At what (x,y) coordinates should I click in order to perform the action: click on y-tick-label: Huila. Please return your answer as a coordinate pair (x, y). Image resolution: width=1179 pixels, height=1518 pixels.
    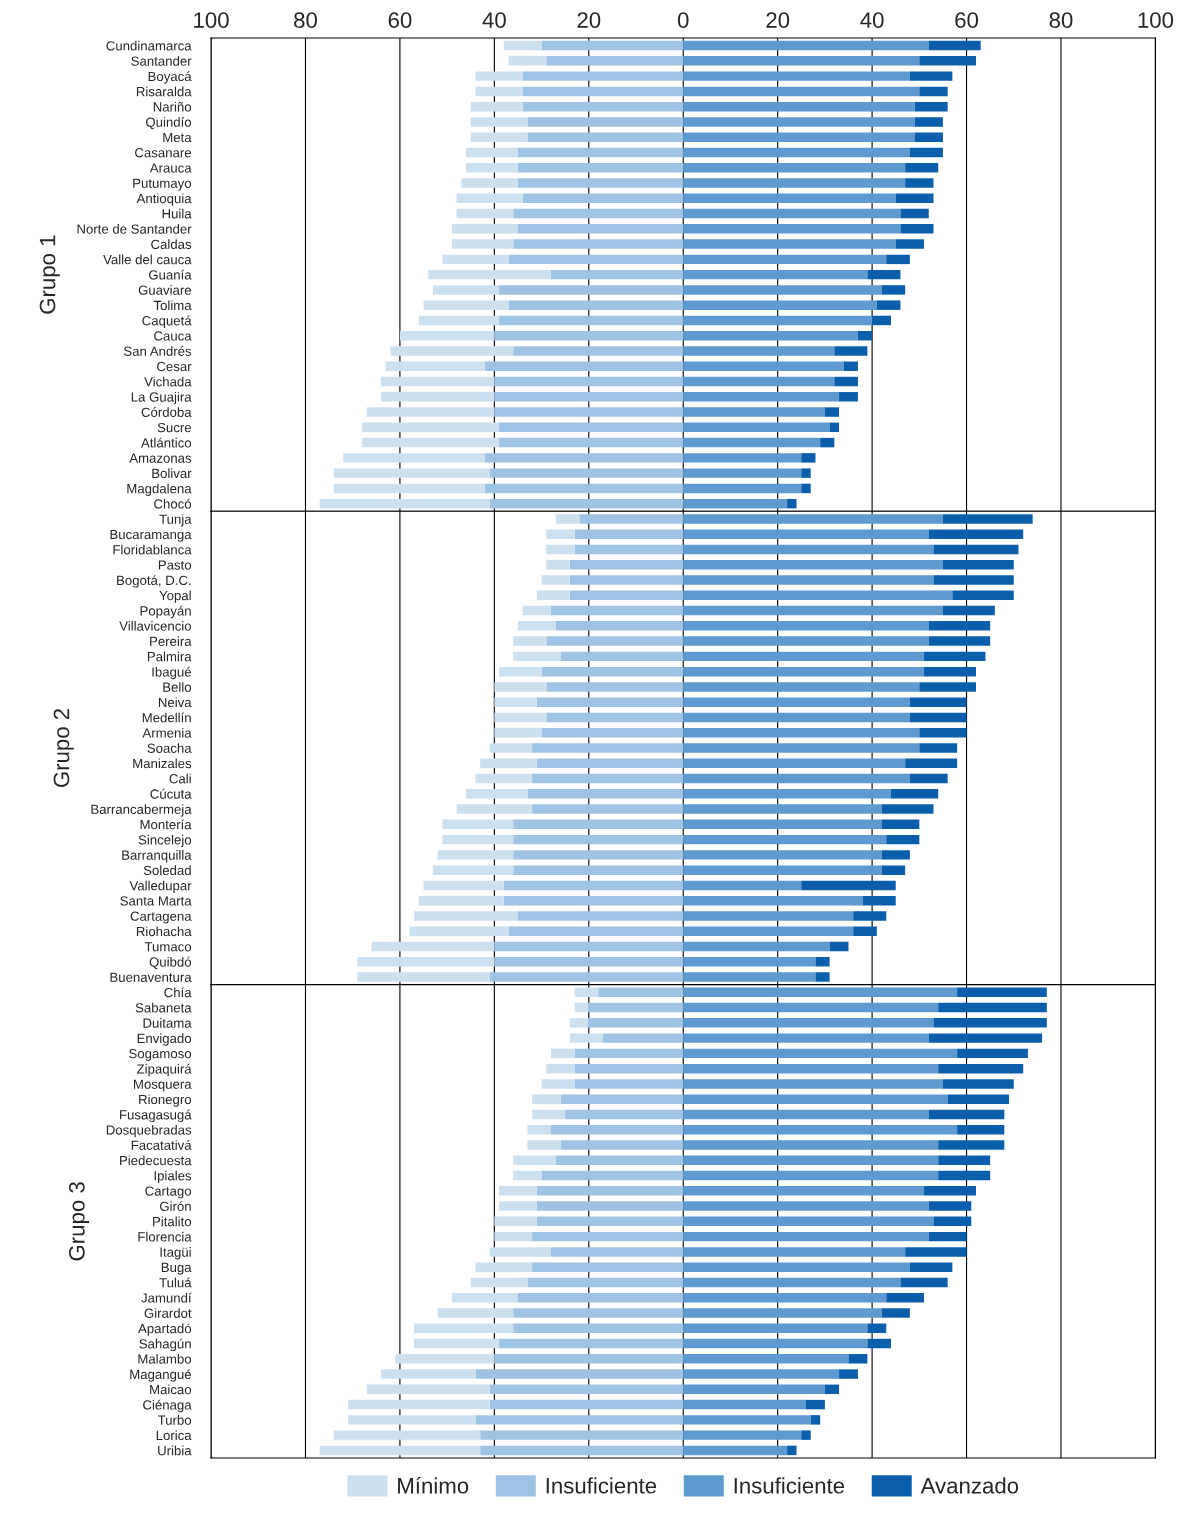
    Looking at the image, I should click on (177, 213).